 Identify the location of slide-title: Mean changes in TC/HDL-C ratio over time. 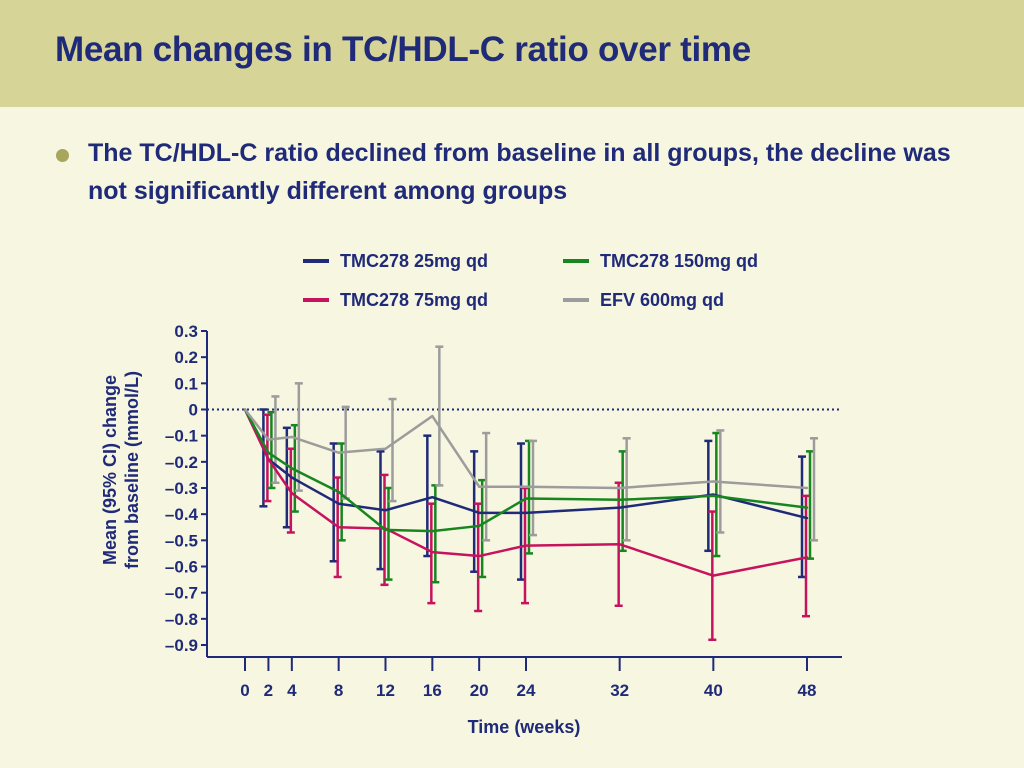
(403, 49).